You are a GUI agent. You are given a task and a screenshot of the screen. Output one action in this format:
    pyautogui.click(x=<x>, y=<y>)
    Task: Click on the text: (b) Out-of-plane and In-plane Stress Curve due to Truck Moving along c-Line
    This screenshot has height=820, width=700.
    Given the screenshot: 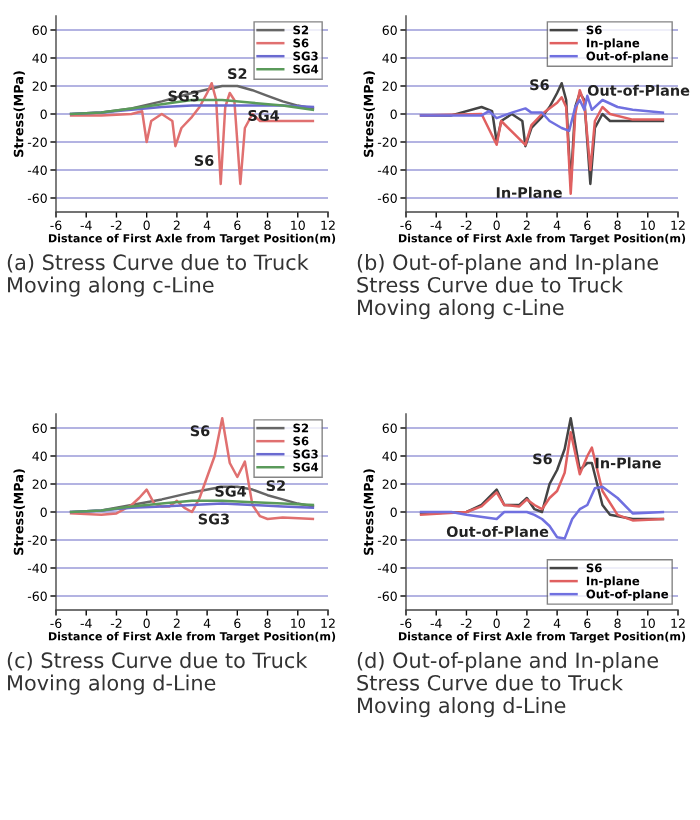 What is the action you would take?
    pyautogui.click(x=508, y=287)
    